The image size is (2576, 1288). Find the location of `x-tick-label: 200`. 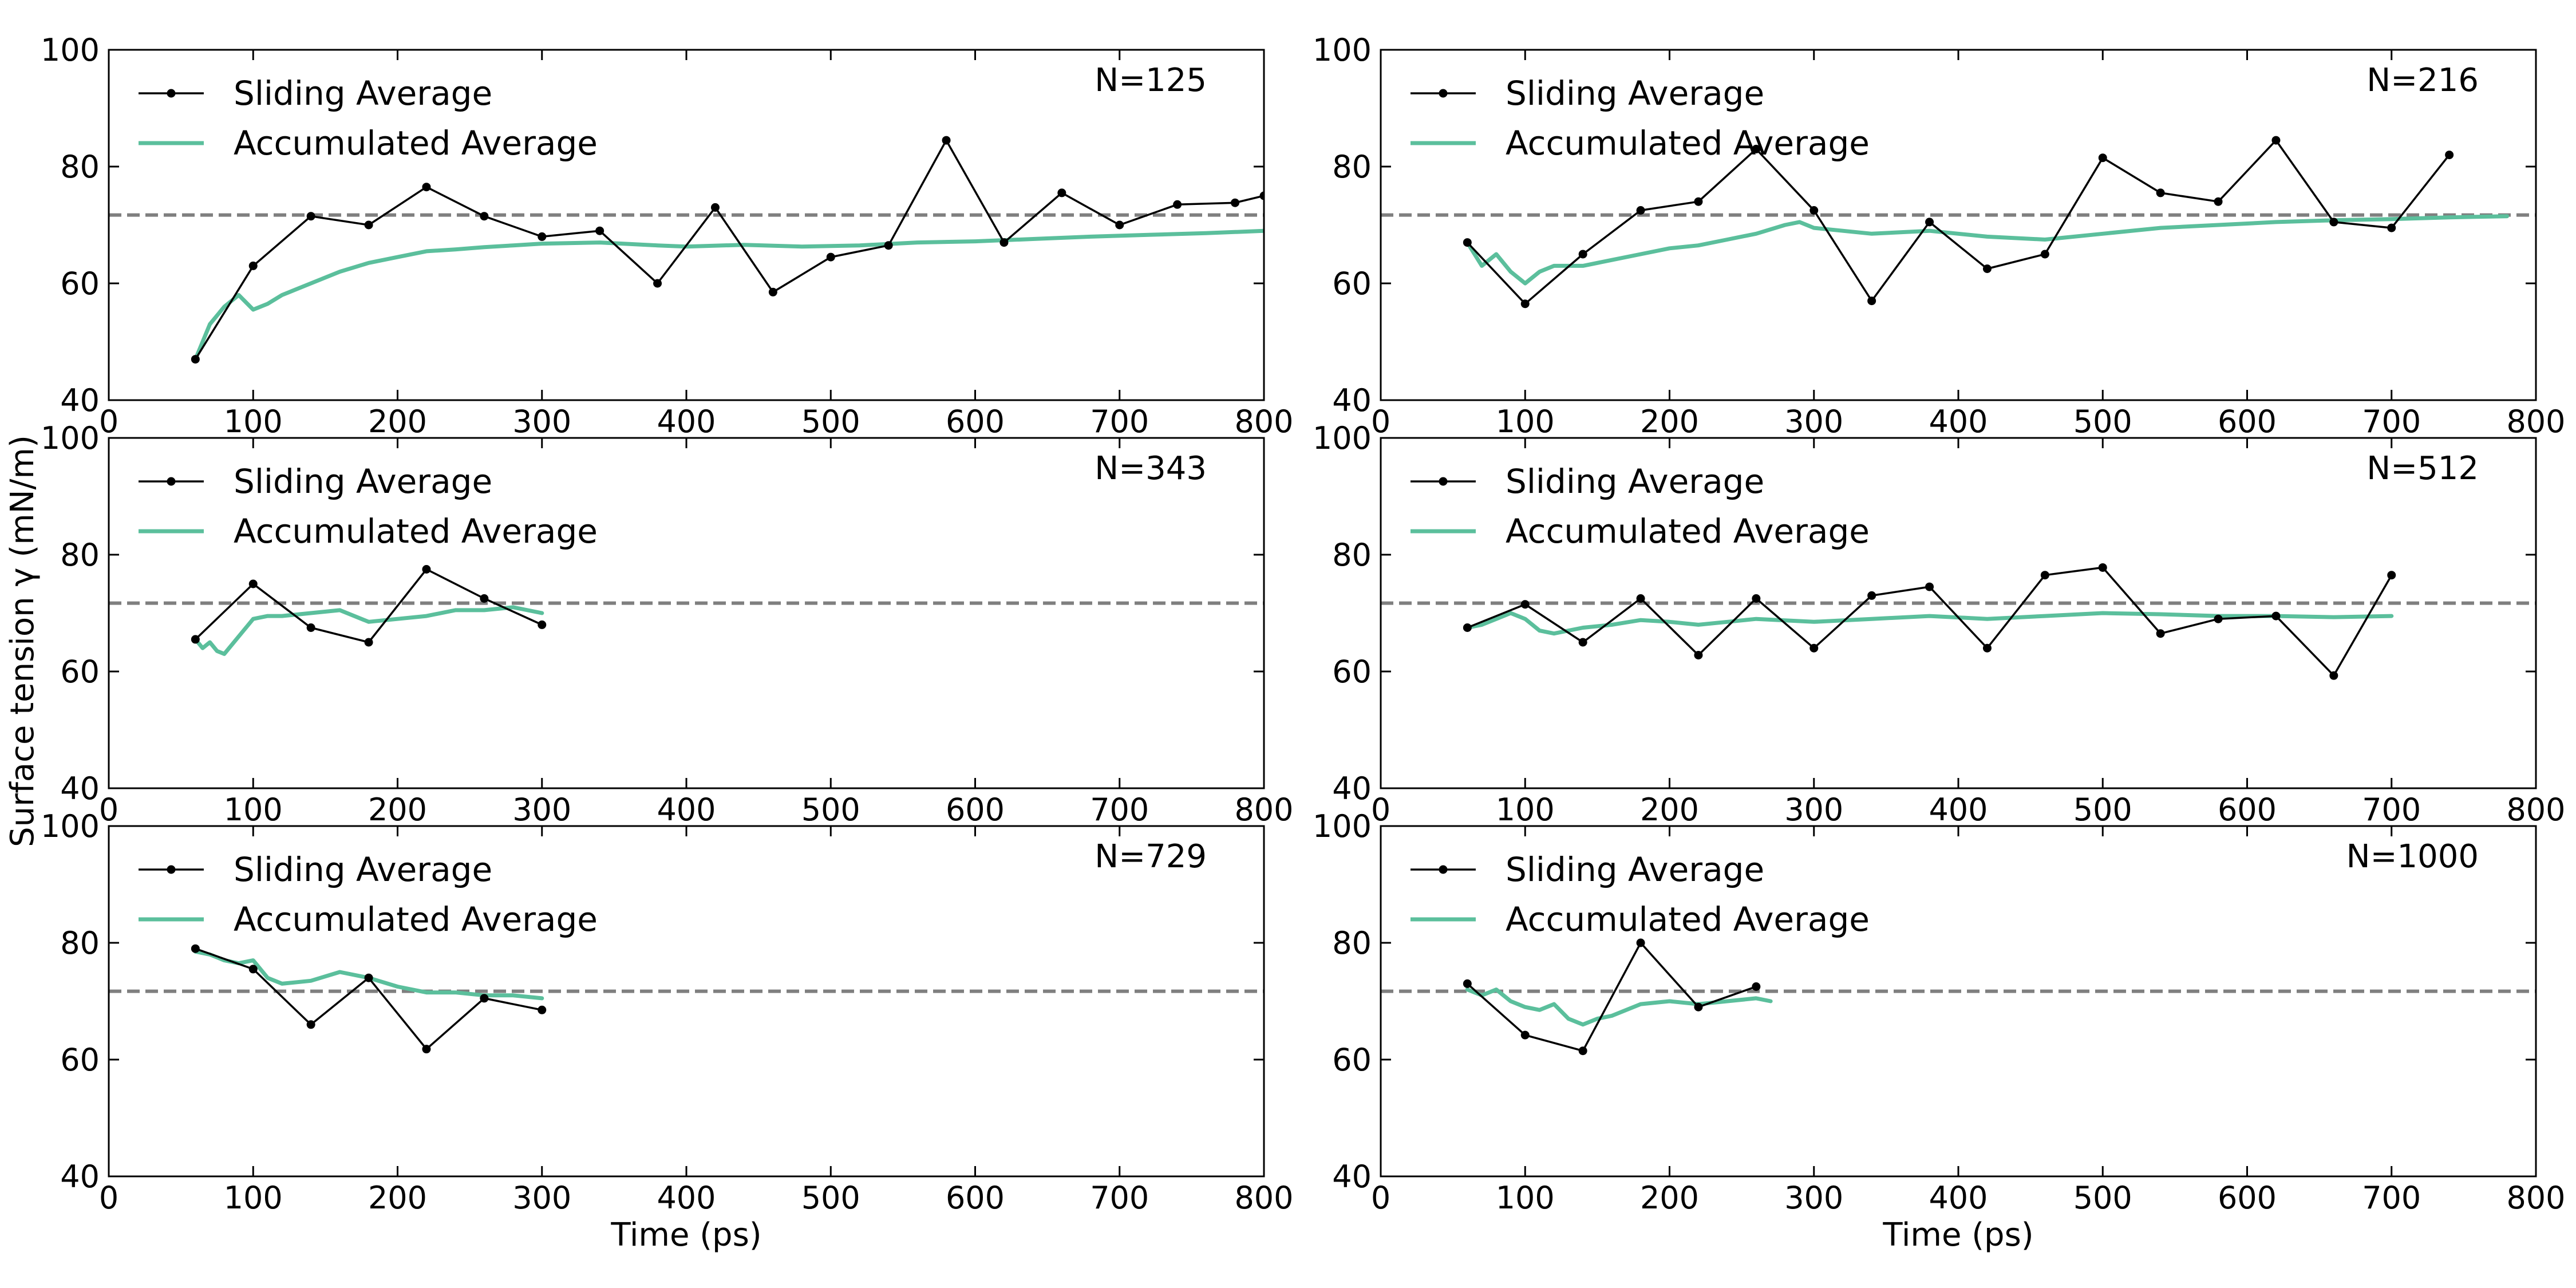

x-tick-label: 200 is located at coordinates (1669, 422).